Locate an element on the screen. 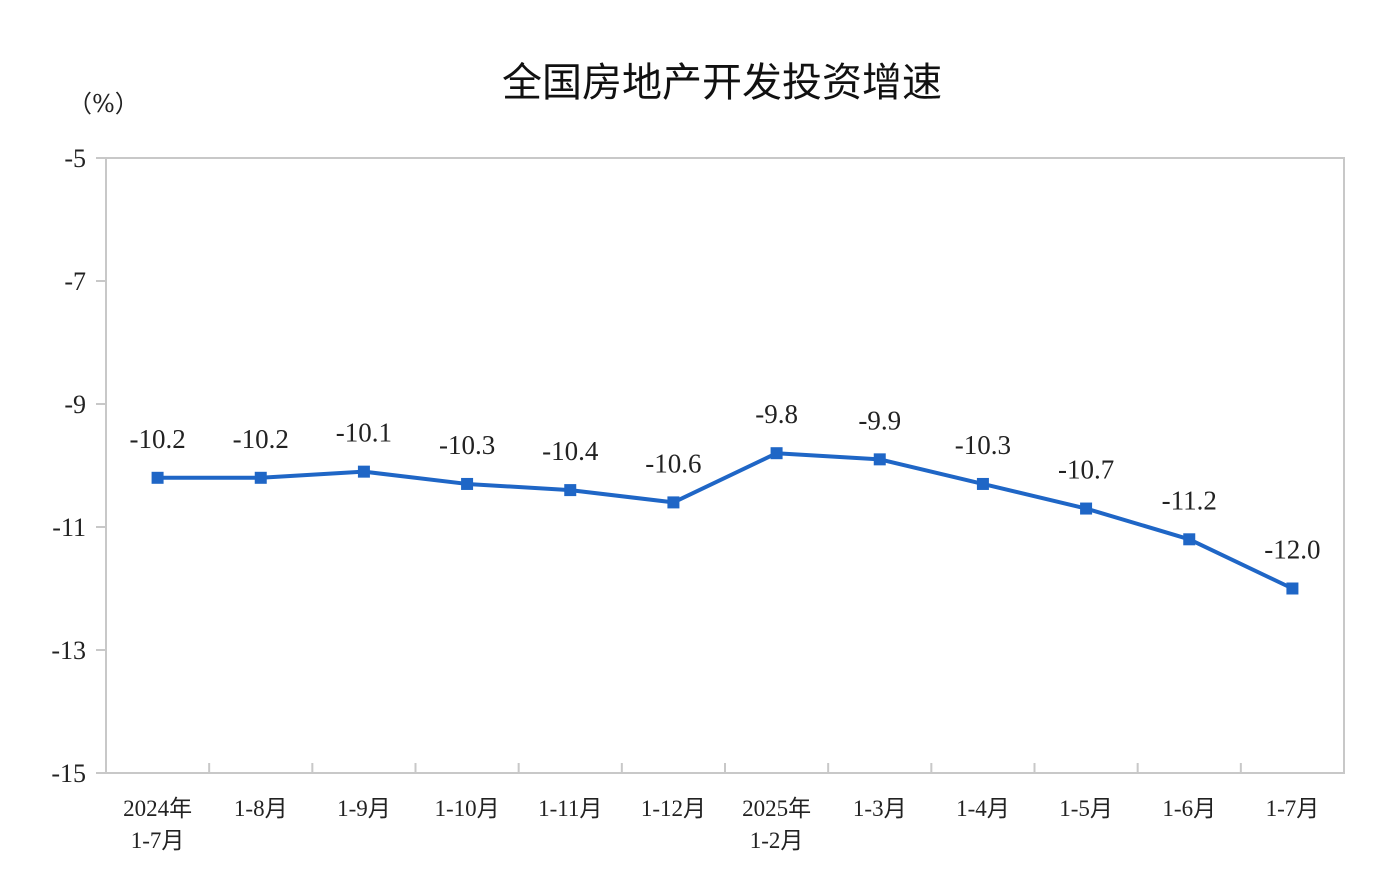 The height and width of the screenshot is (887, 1400). x-tick-label-line: 1-10月 is located at coordinates (466, 808).